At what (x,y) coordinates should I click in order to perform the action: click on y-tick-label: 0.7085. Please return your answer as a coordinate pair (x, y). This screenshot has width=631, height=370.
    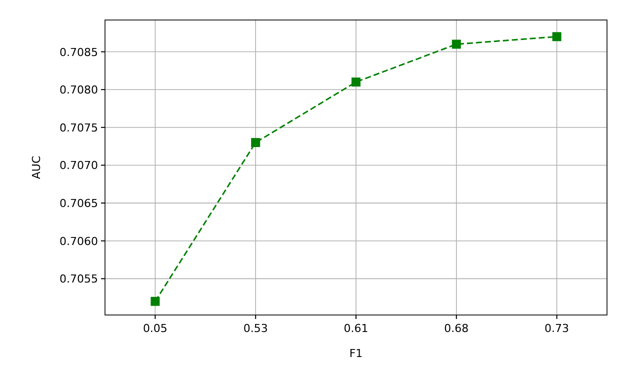
    Looking at the image, I should click on (79, 52).